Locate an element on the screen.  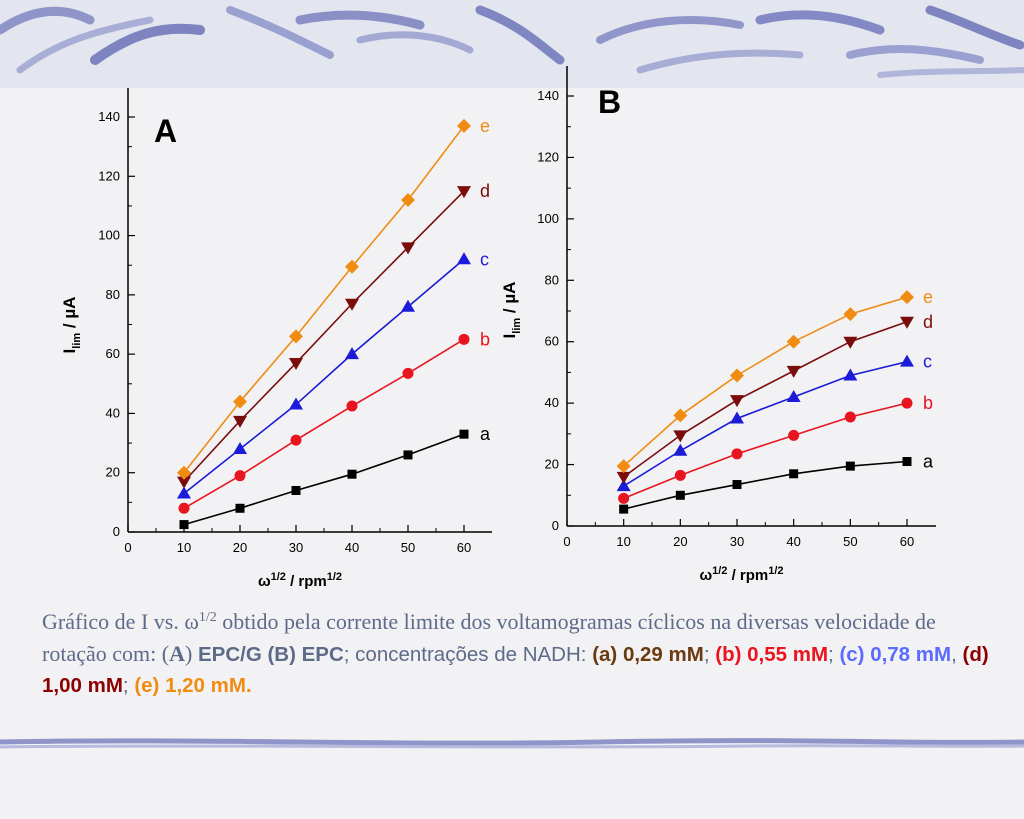
caption-sep-3: , is located at coordinates (957, 654).